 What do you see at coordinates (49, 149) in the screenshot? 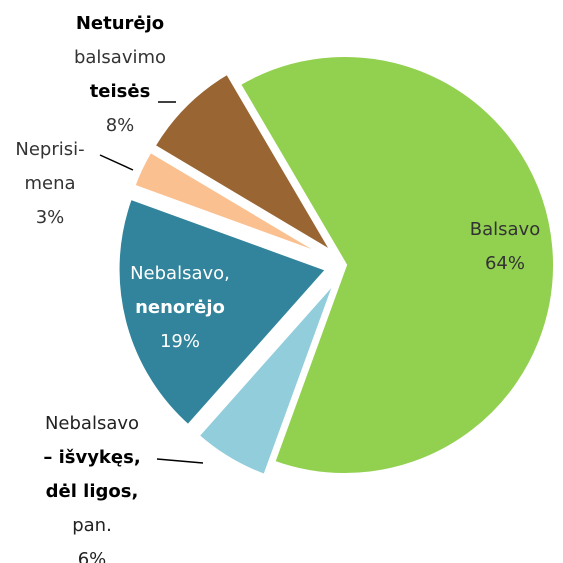
I see `slice-label: Neprisi-` at bounding box center [49, 149].